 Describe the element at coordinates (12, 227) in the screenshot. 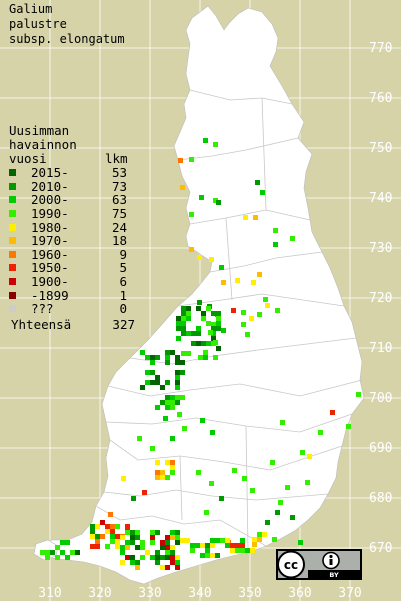

I see `legend-swatch` at that location.